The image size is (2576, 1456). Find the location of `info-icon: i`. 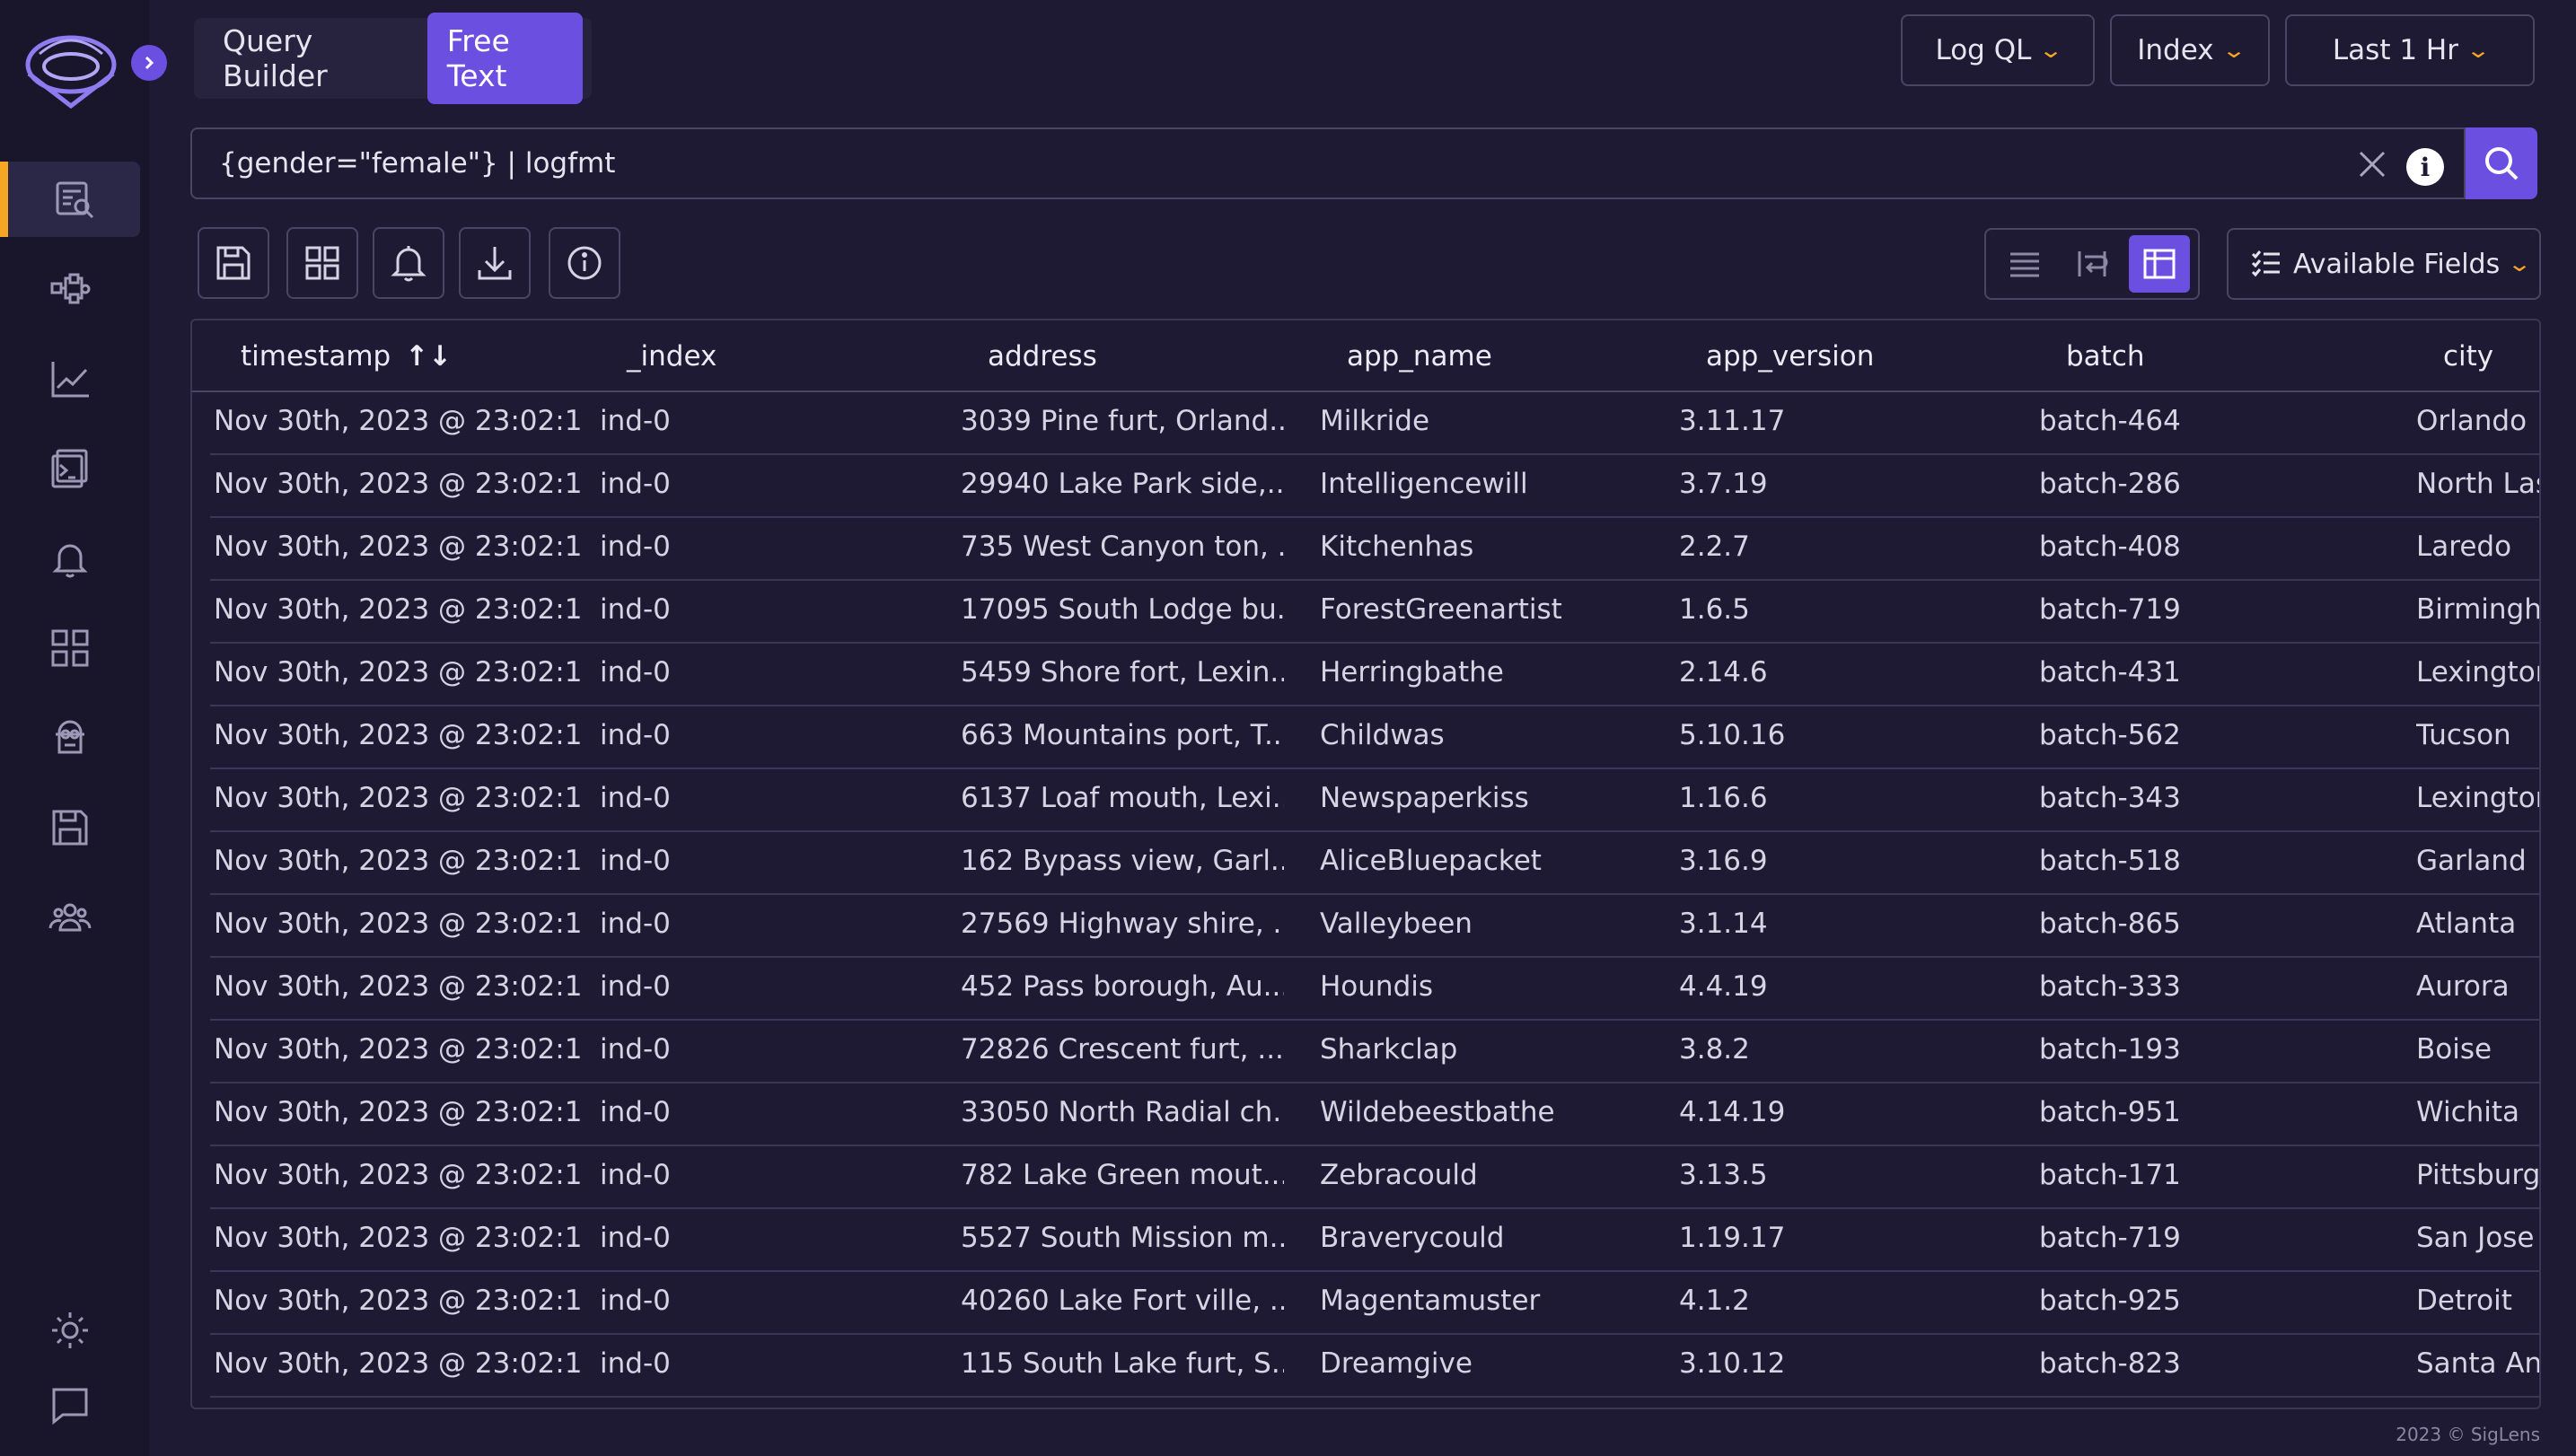

info-icon: i is located at coordinates (2425, 167).